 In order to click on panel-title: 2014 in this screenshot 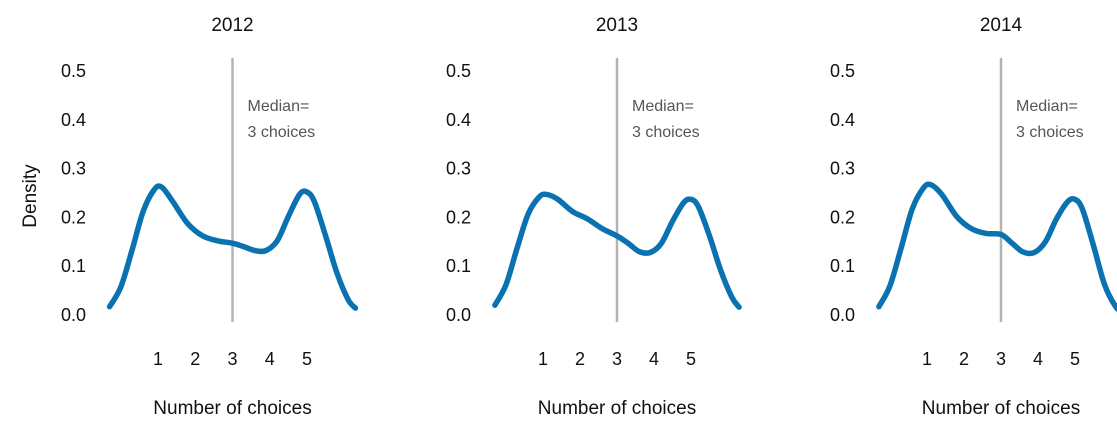, I will do `click(1001, 25)`.